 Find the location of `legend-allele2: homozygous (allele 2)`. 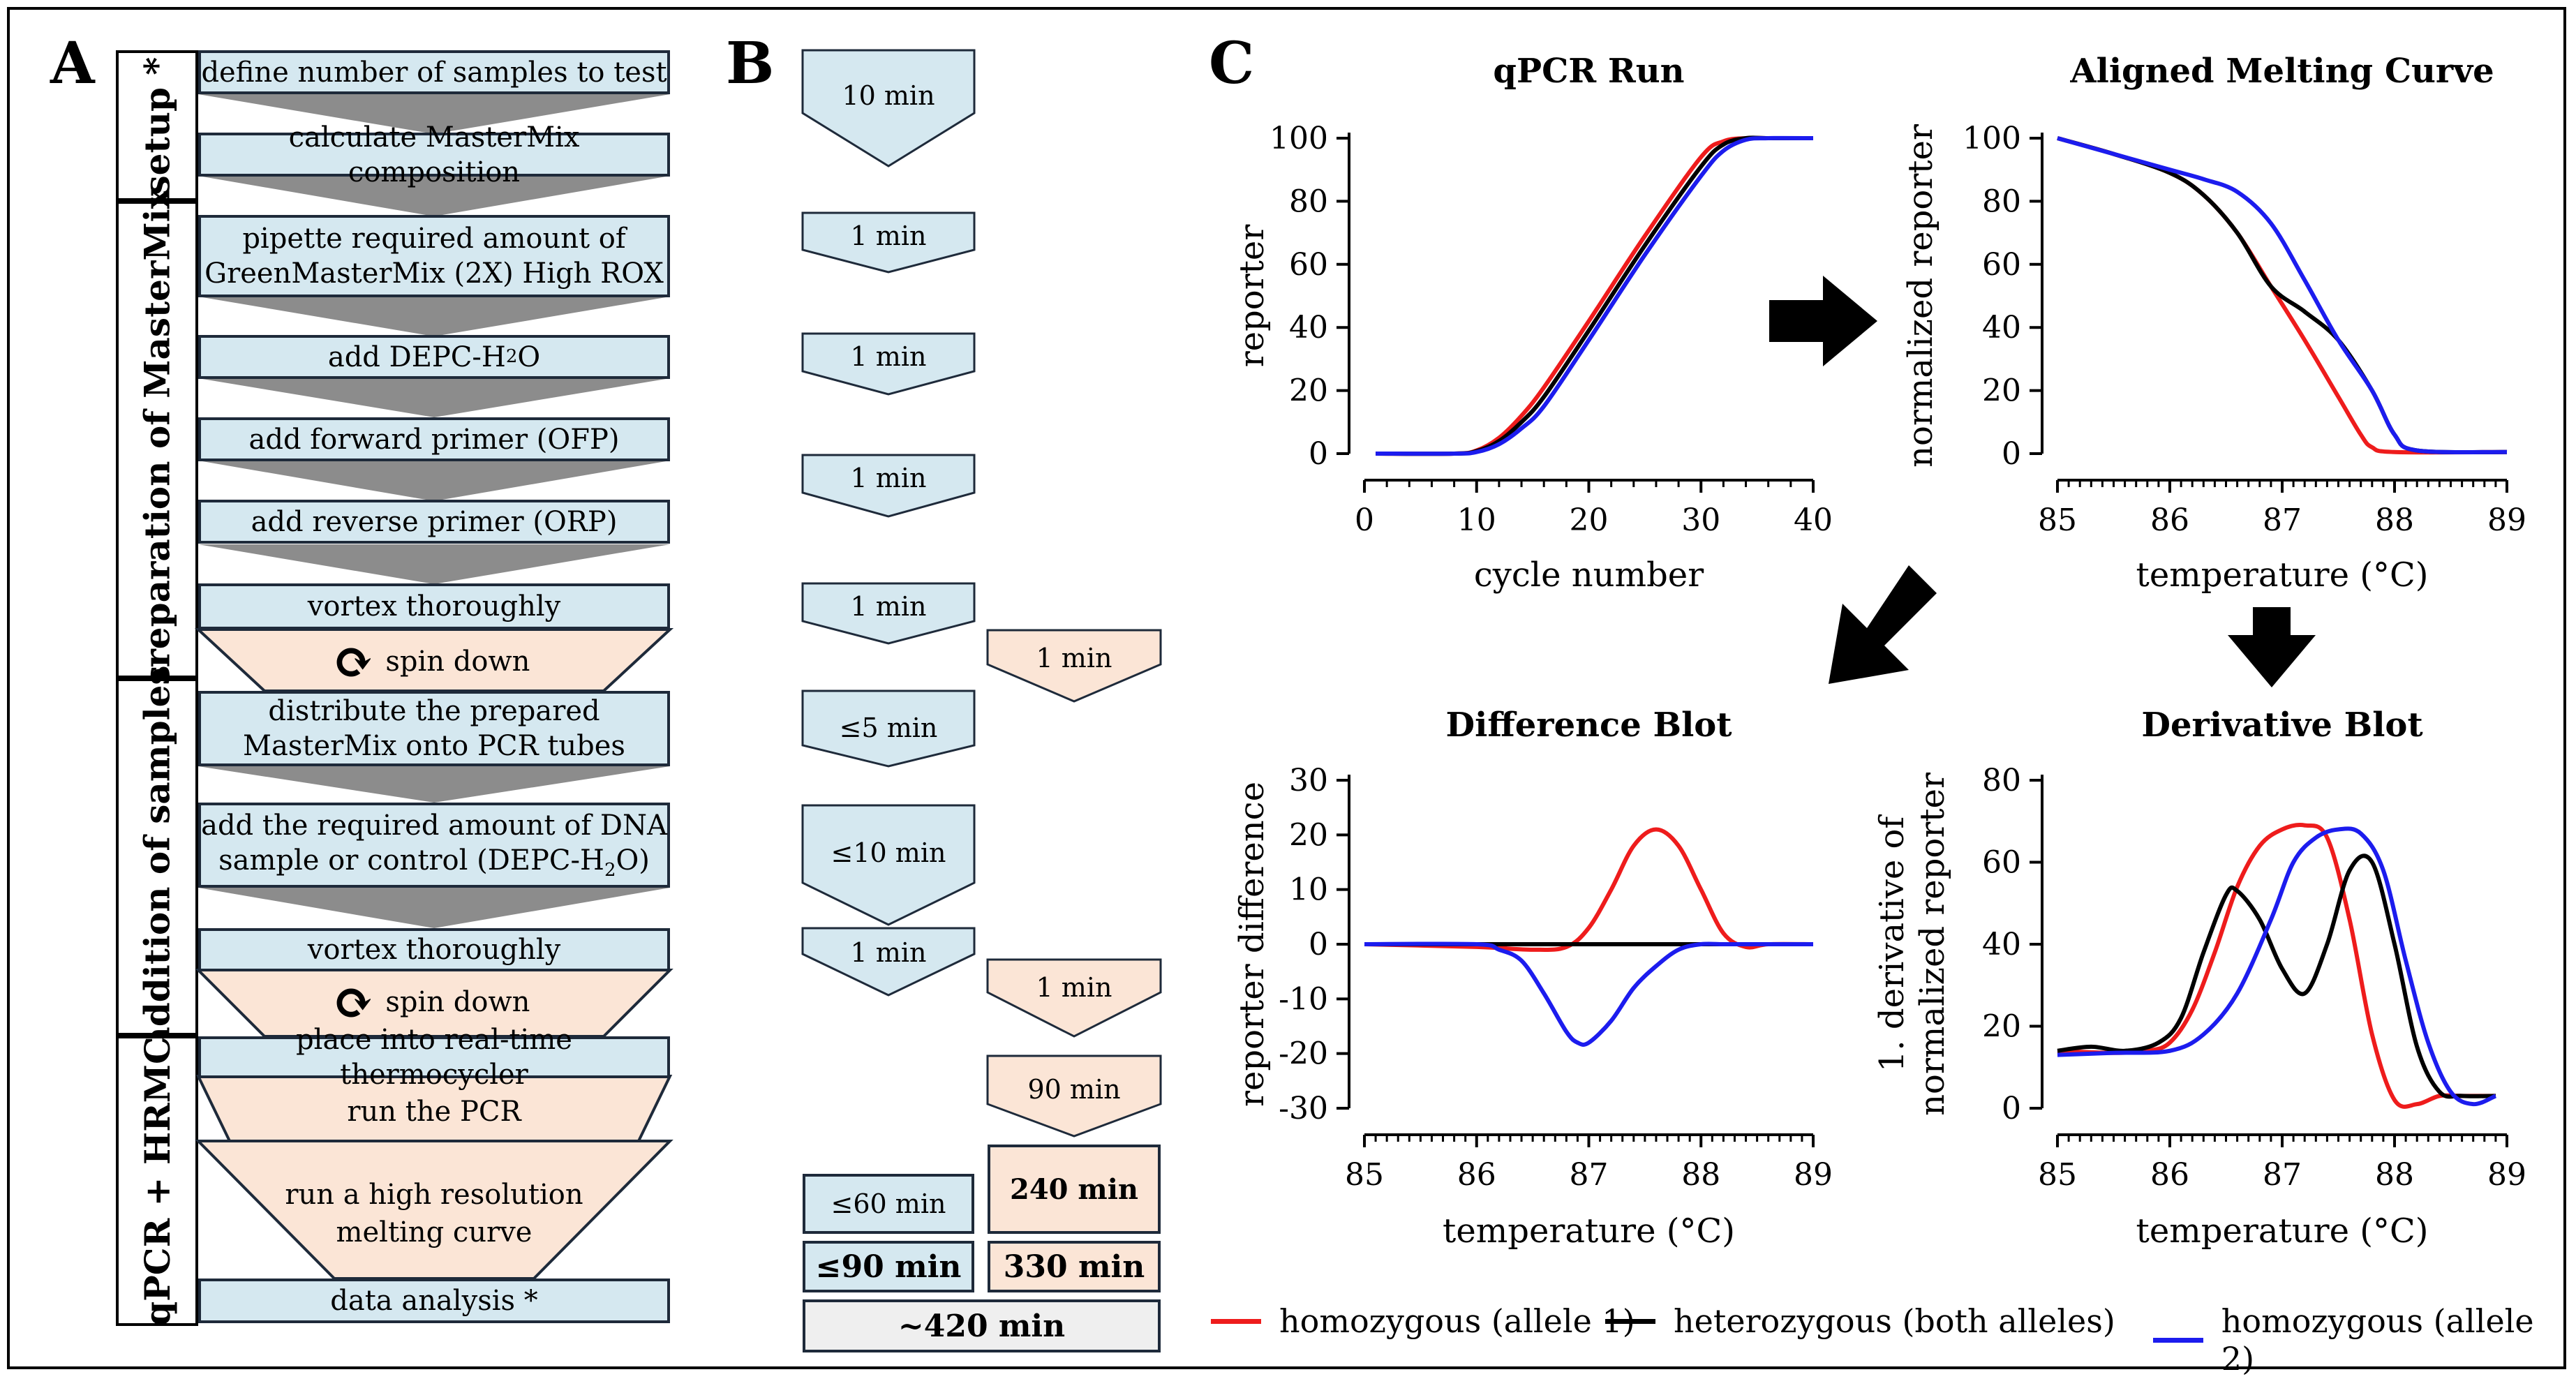

legend-allele2: homozygous (allele 2) is located at coordinates (2365, 1340).